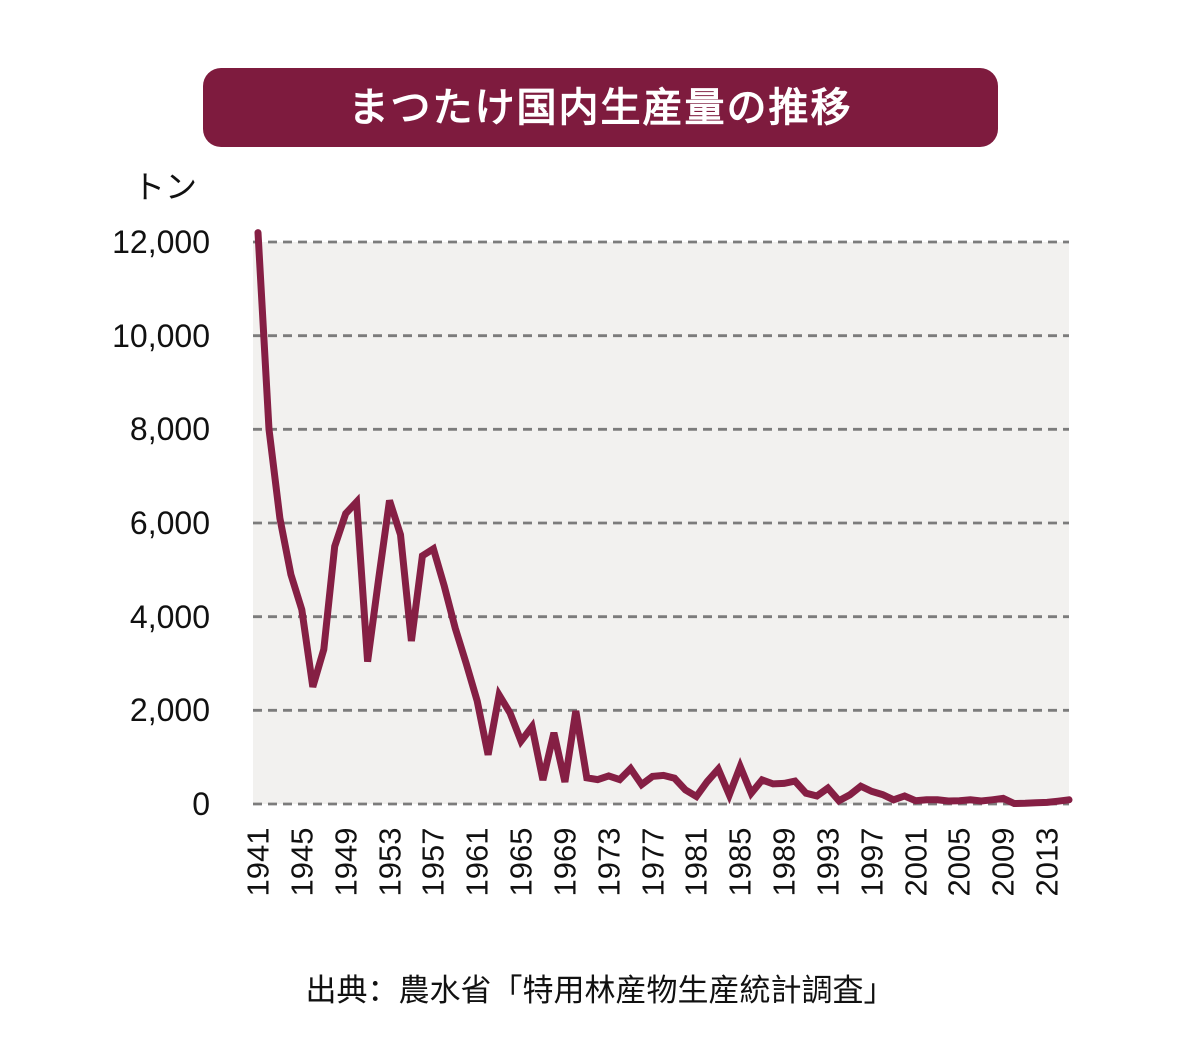  What do you see at coordinates (161, 242) in the screenshot?
I see `y-axis-tick-label: 12,000` at bounding box center [161, 242].